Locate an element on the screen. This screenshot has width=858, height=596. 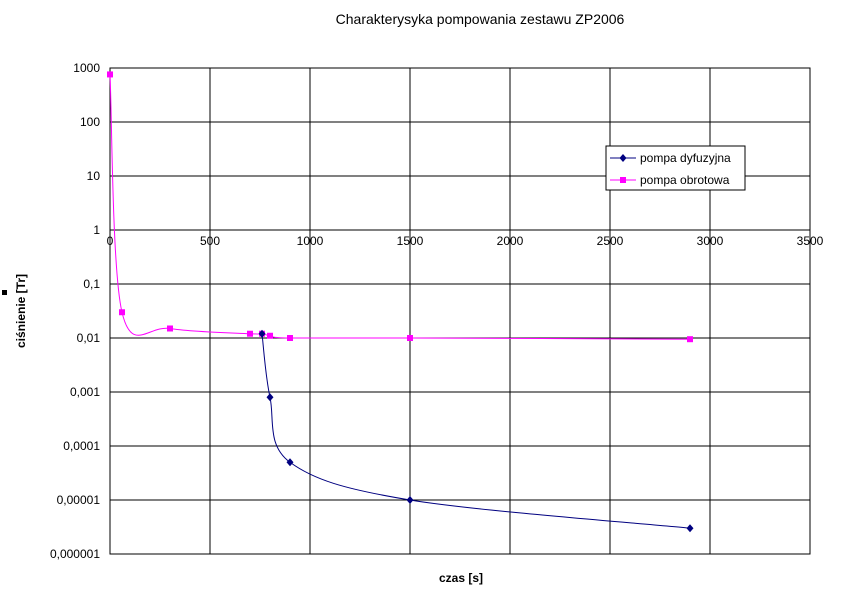
y-tick-label: 0,0001 is located at coordinates (81, 446).